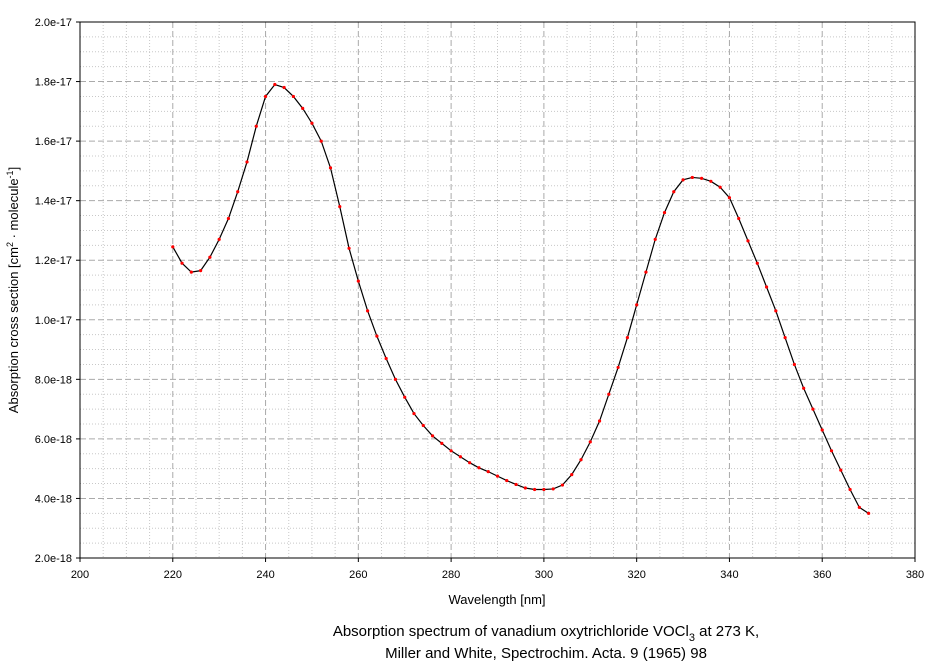 This screenshot has width=939, height=665. I want to click on y-axis-label-sup: 2, so click(10, 244).